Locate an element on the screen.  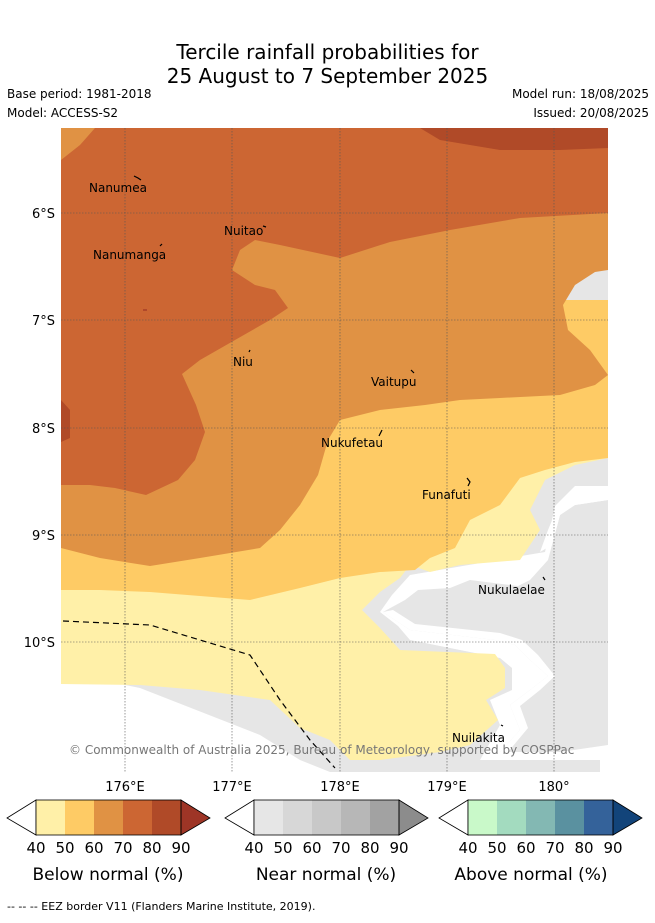
lon-label-180: 180° is located at coordinates (553, 787).